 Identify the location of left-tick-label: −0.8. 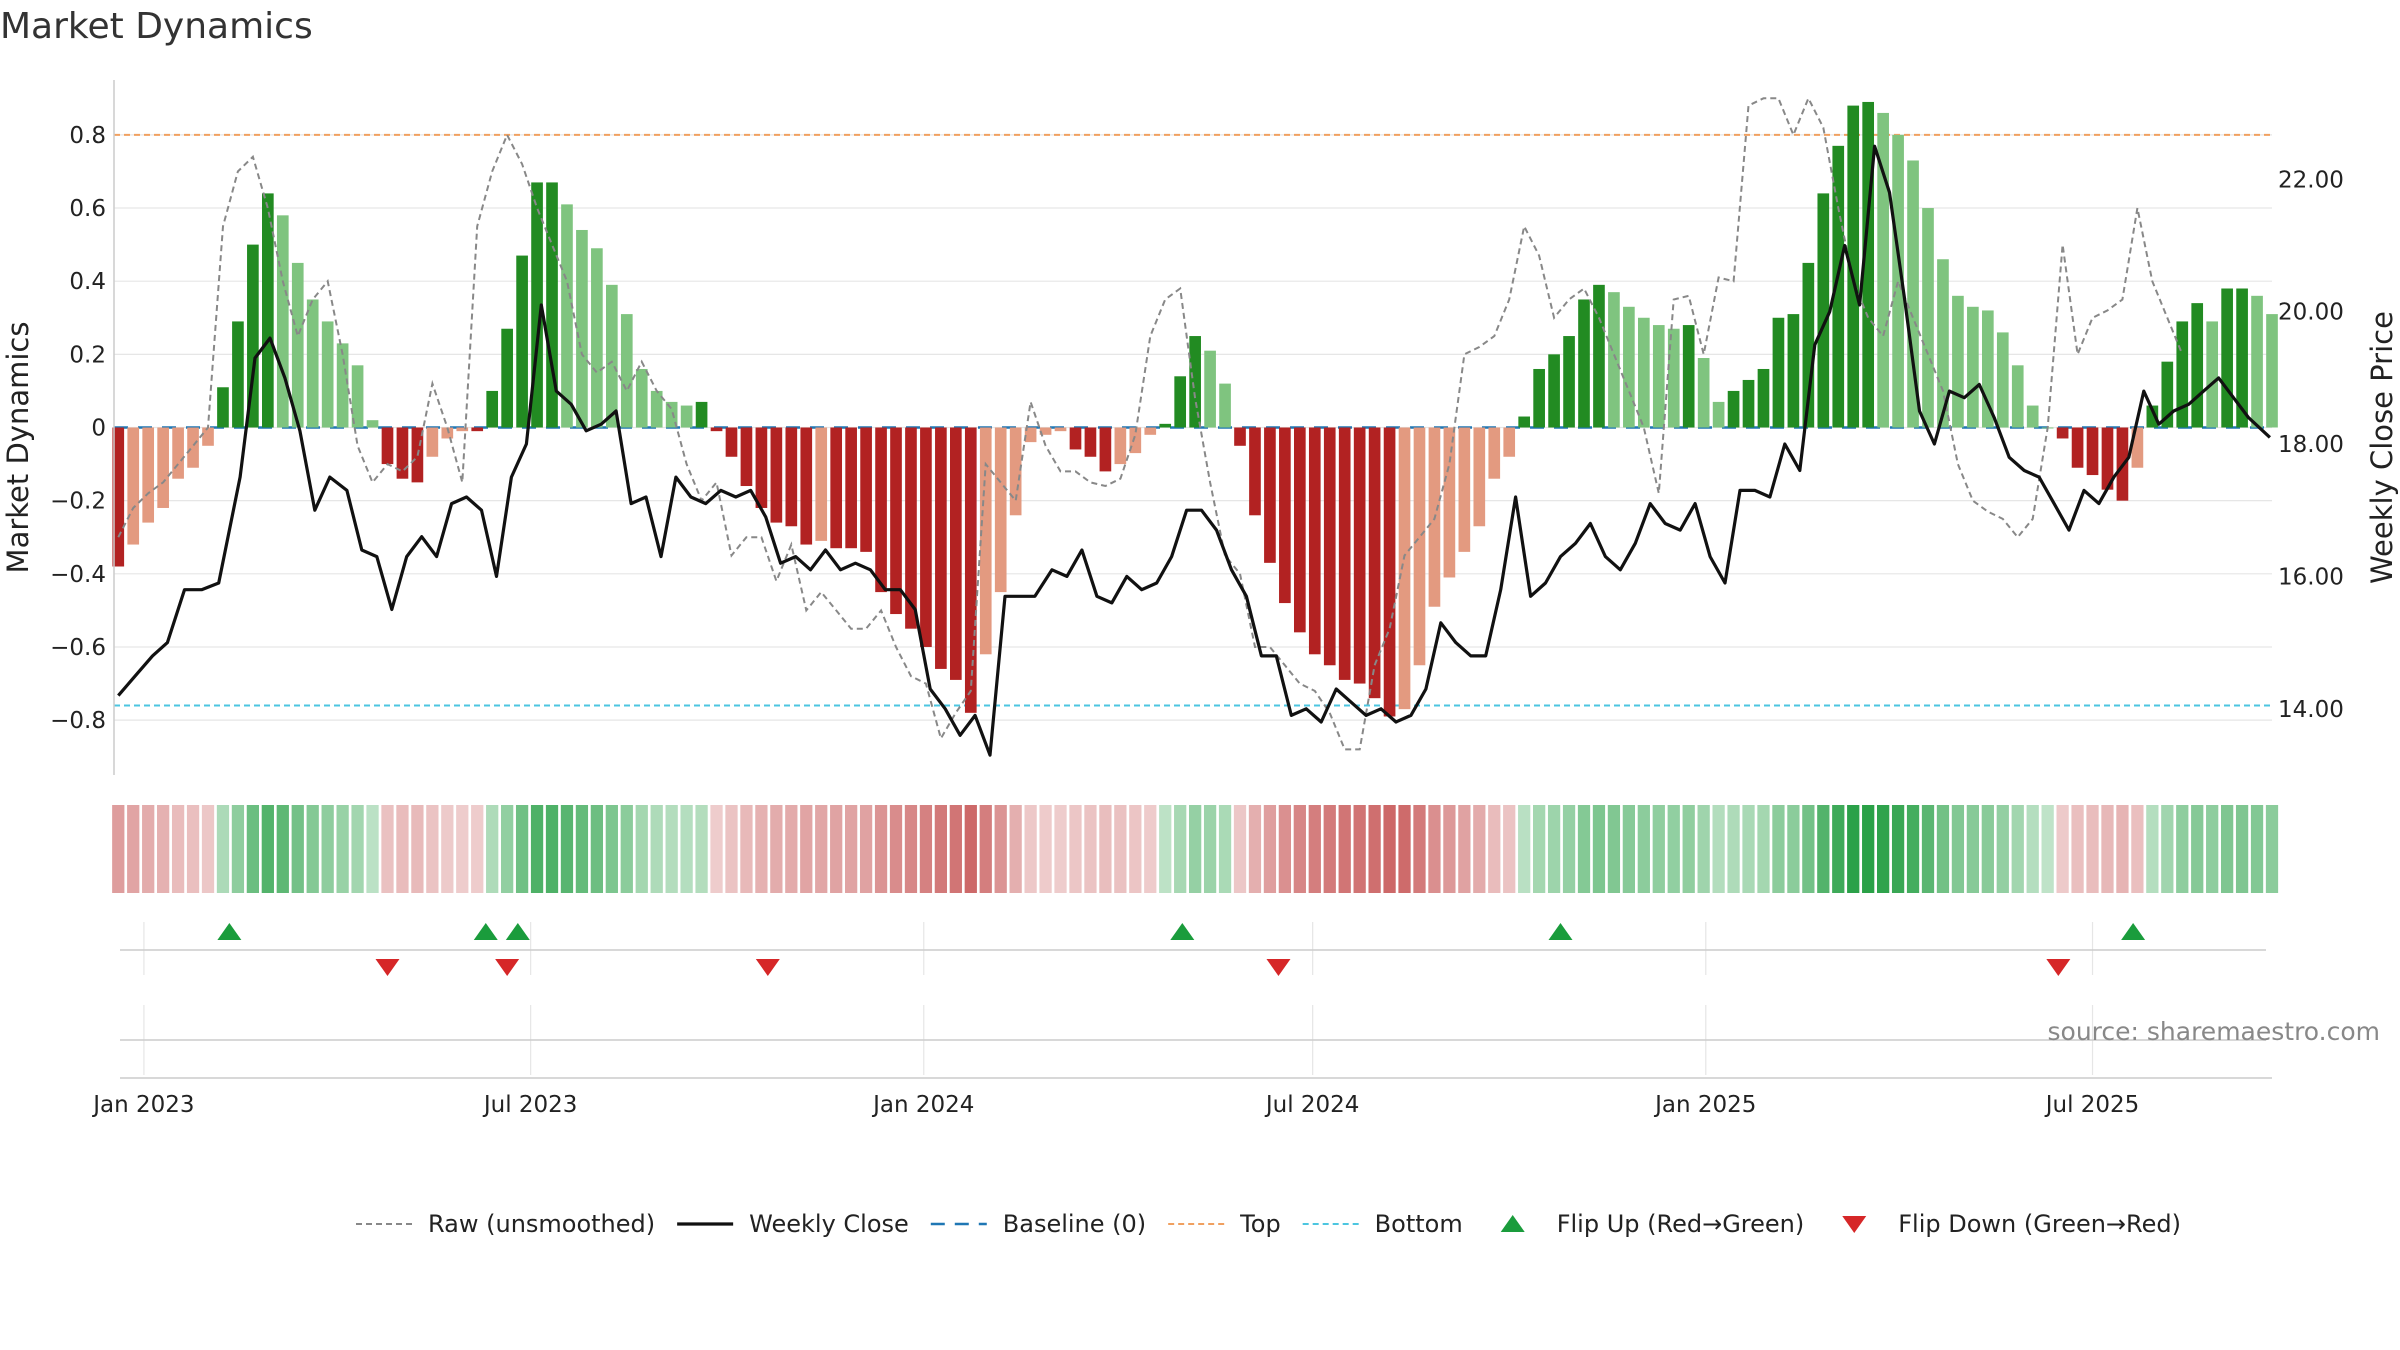
(78, 721).